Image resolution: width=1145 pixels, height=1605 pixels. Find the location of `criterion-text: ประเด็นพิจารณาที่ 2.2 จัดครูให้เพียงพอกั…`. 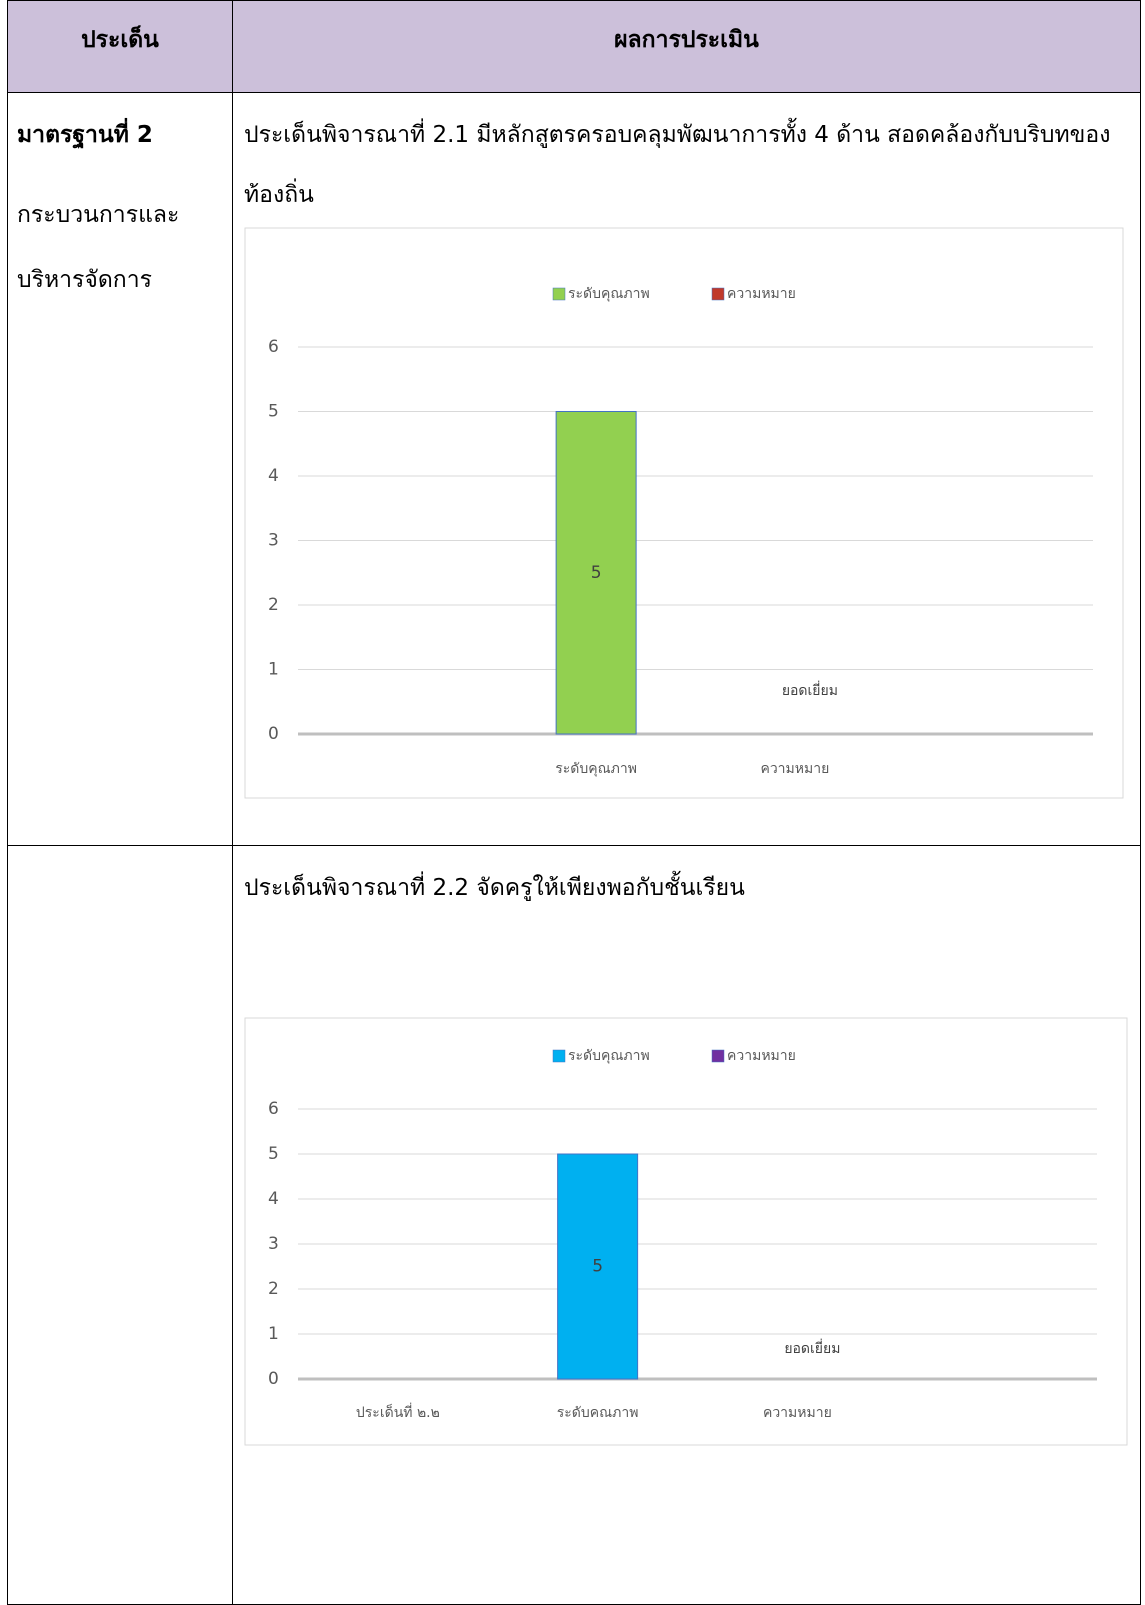

criterion-text: ประเด็นพิจารณาที่ 2.2 จัดครูให้เพียงพอกั… is located at coordinates (494, 888).